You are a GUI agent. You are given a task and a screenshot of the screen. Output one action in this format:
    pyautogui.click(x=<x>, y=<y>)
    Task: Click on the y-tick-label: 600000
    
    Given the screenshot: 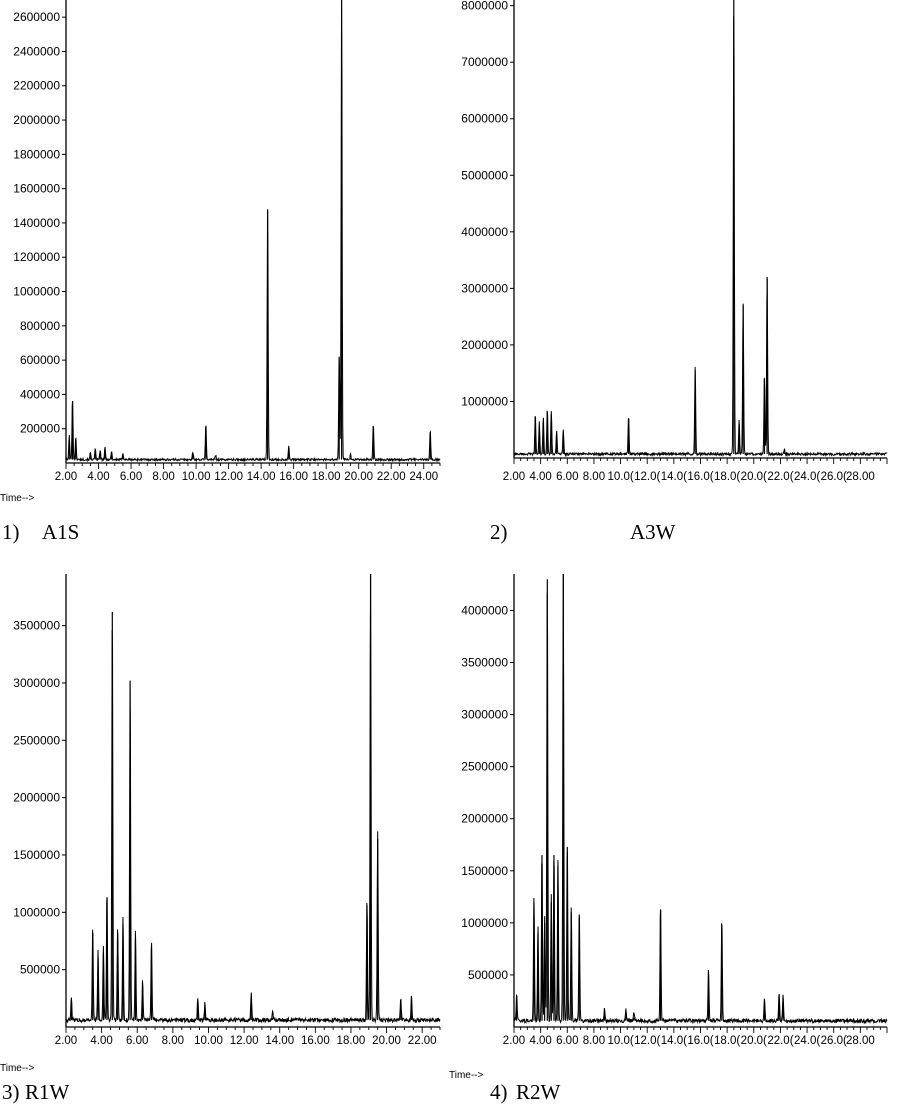 What is the action you would take?
    pyautogui.click(x=40, y=360)
    